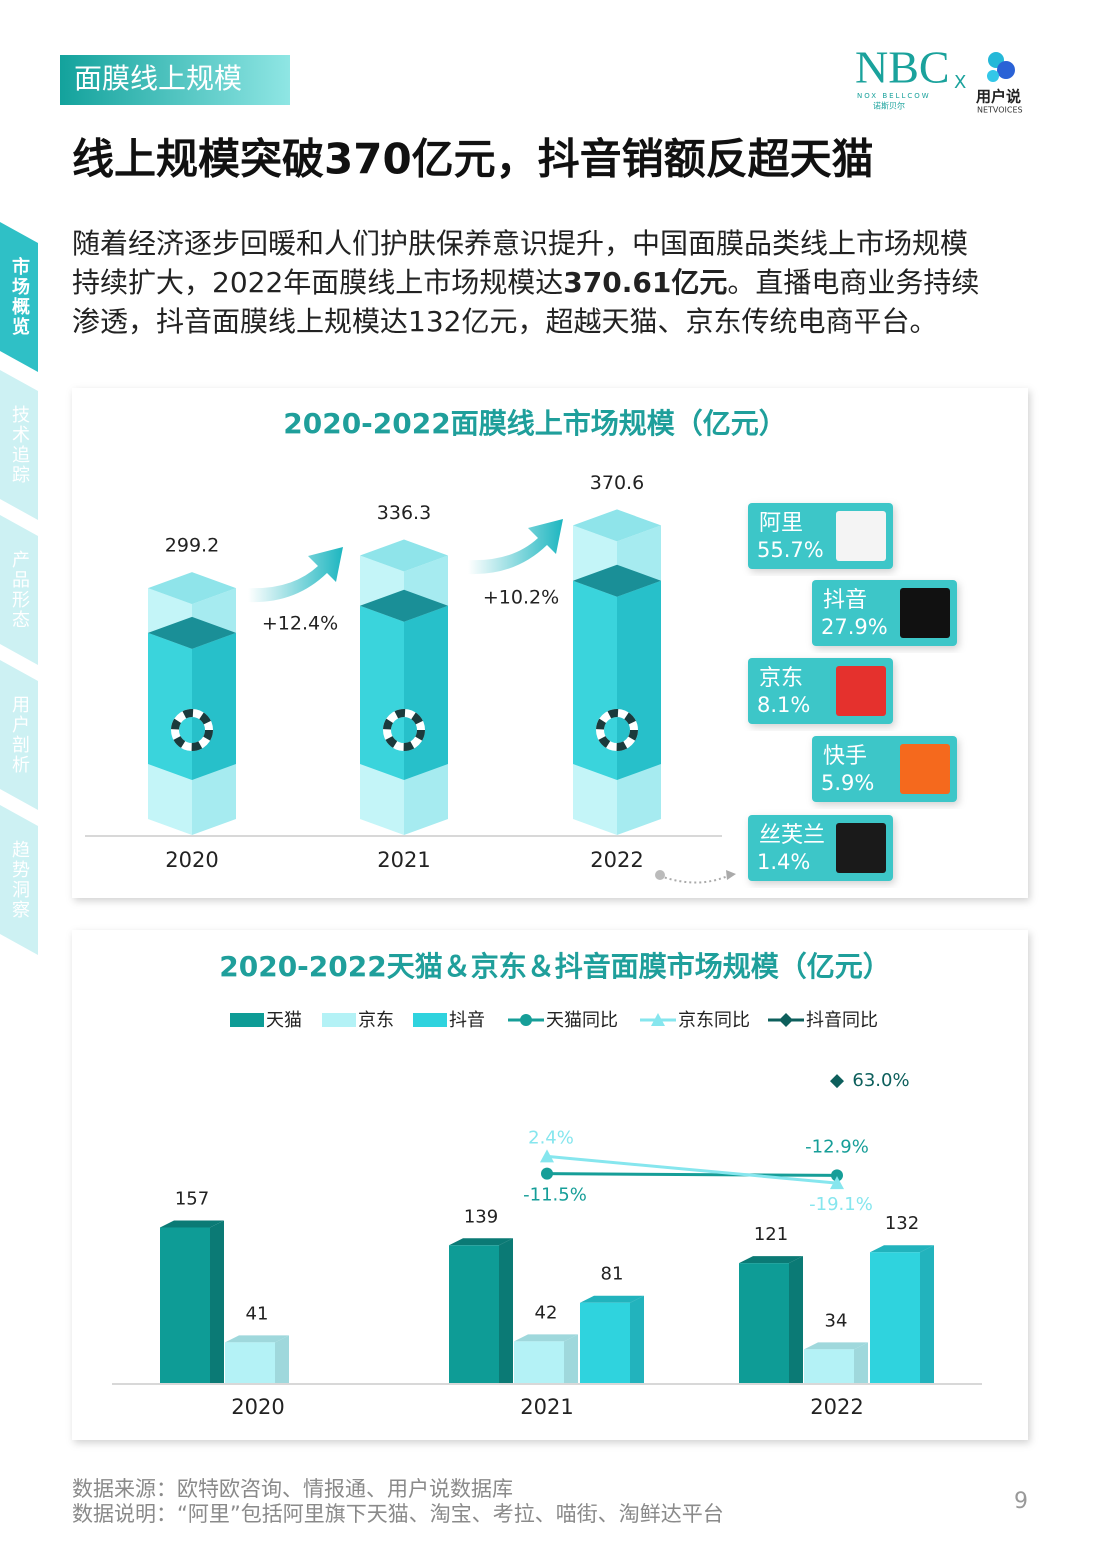 This screenshot has width=1101, height=1559. What do you see at coordinates (1000, 110) in the screenshot?
I see `logo-netvoices-sub: NETVOICES` at bounding box center [1000, 110].